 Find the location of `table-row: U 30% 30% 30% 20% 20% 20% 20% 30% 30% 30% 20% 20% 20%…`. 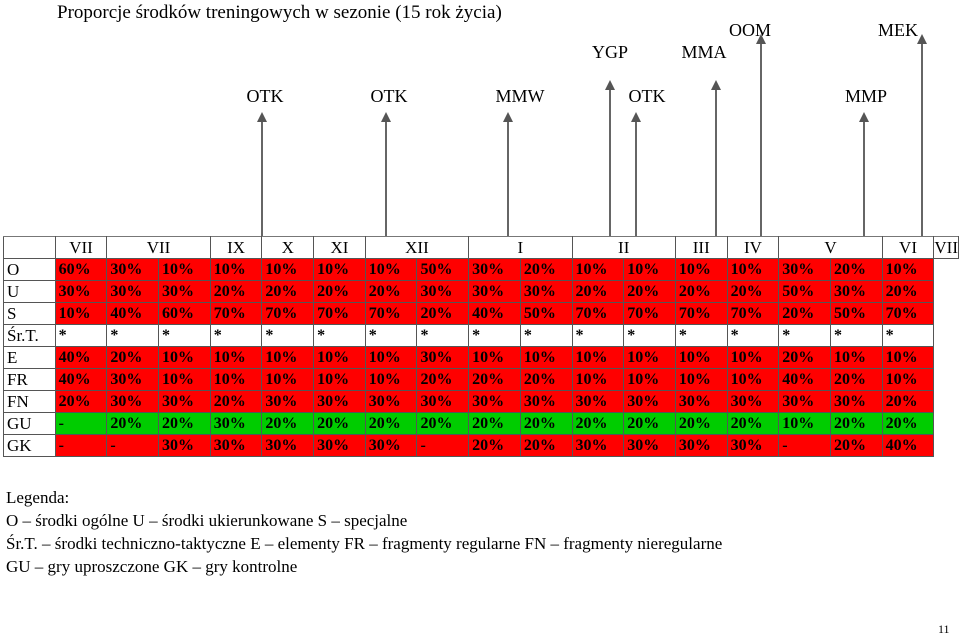

table-row: U 30% 30% 30% 20% 20% 20% 20% 30% 30% 30% 20% 20% 20%… is located at coordinates (481, 291).